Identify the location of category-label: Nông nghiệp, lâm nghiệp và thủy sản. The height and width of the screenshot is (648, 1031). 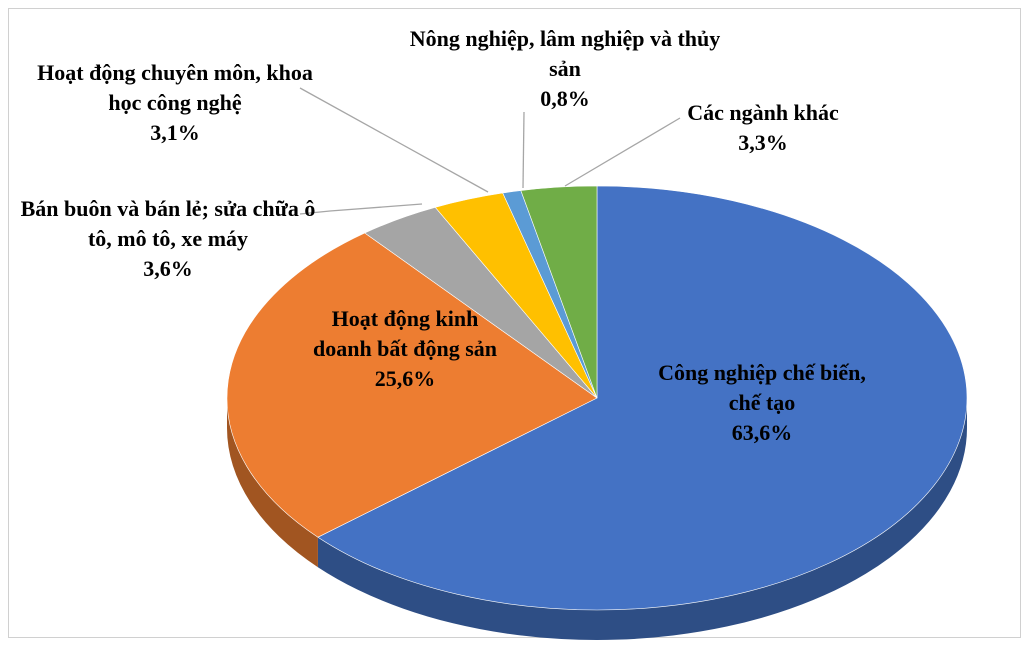
(565, 53).